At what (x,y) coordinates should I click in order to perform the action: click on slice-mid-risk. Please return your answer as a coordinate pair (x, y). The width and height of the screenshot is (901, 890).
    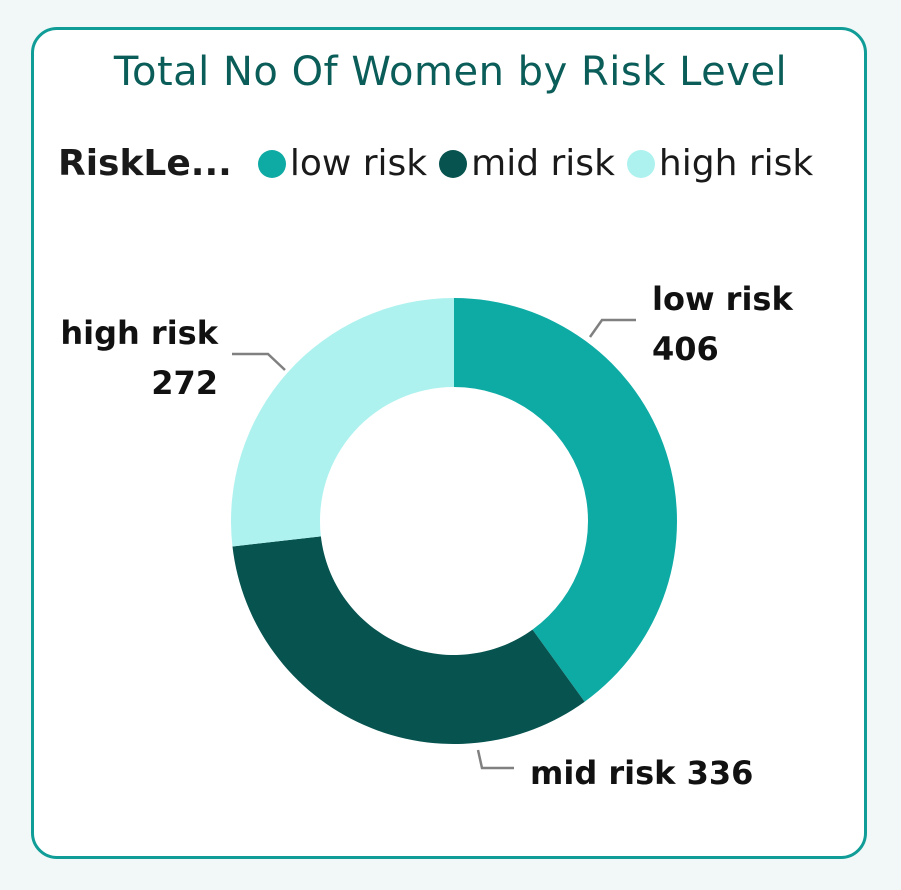
    Looking at the image, I should click on (408, 640).